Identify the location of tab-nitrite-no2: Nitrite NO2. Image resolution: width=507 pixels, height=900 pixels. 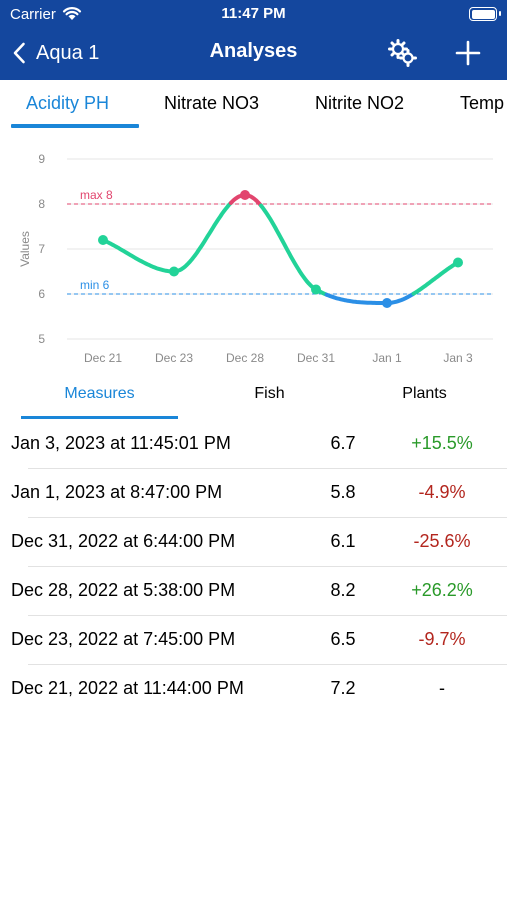
(360, 103).